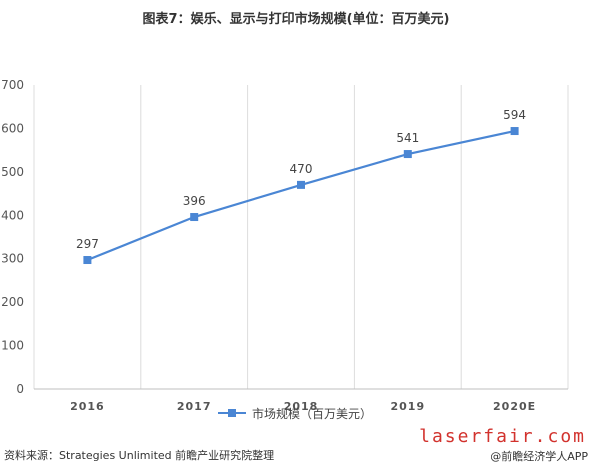  Describe the element at coordinates (312, 413) in the screenshot. I see `legend-label: 市场规模（百万美元）` at that location.